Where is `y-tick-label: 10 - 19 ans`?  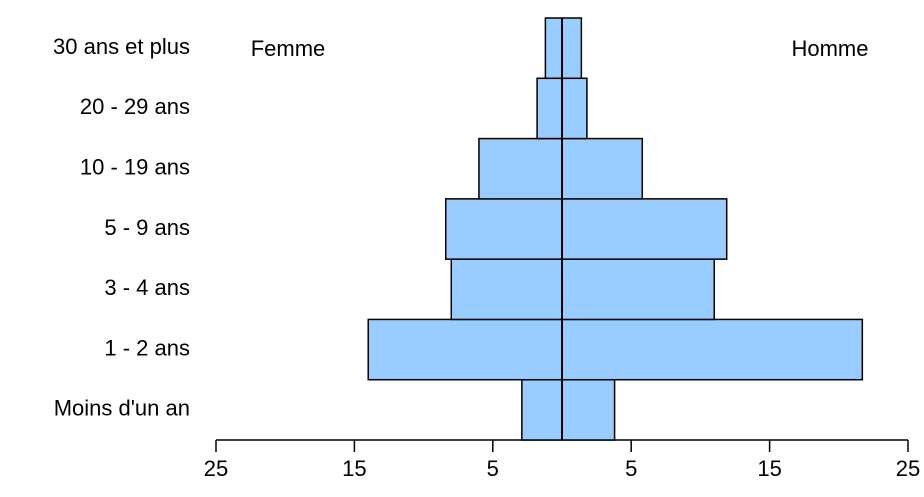
y-tick-label: 10 - 19 ans is located at coordinates (135, 167).